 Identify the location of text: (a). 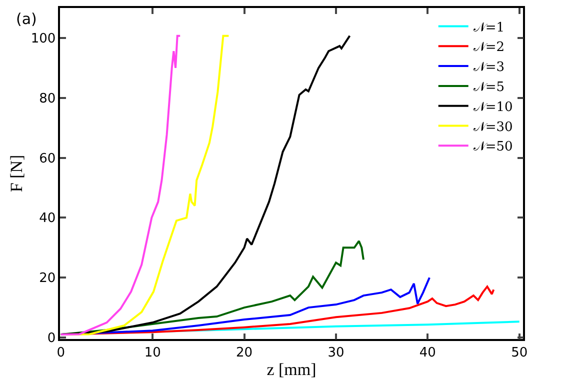
(26, 19).